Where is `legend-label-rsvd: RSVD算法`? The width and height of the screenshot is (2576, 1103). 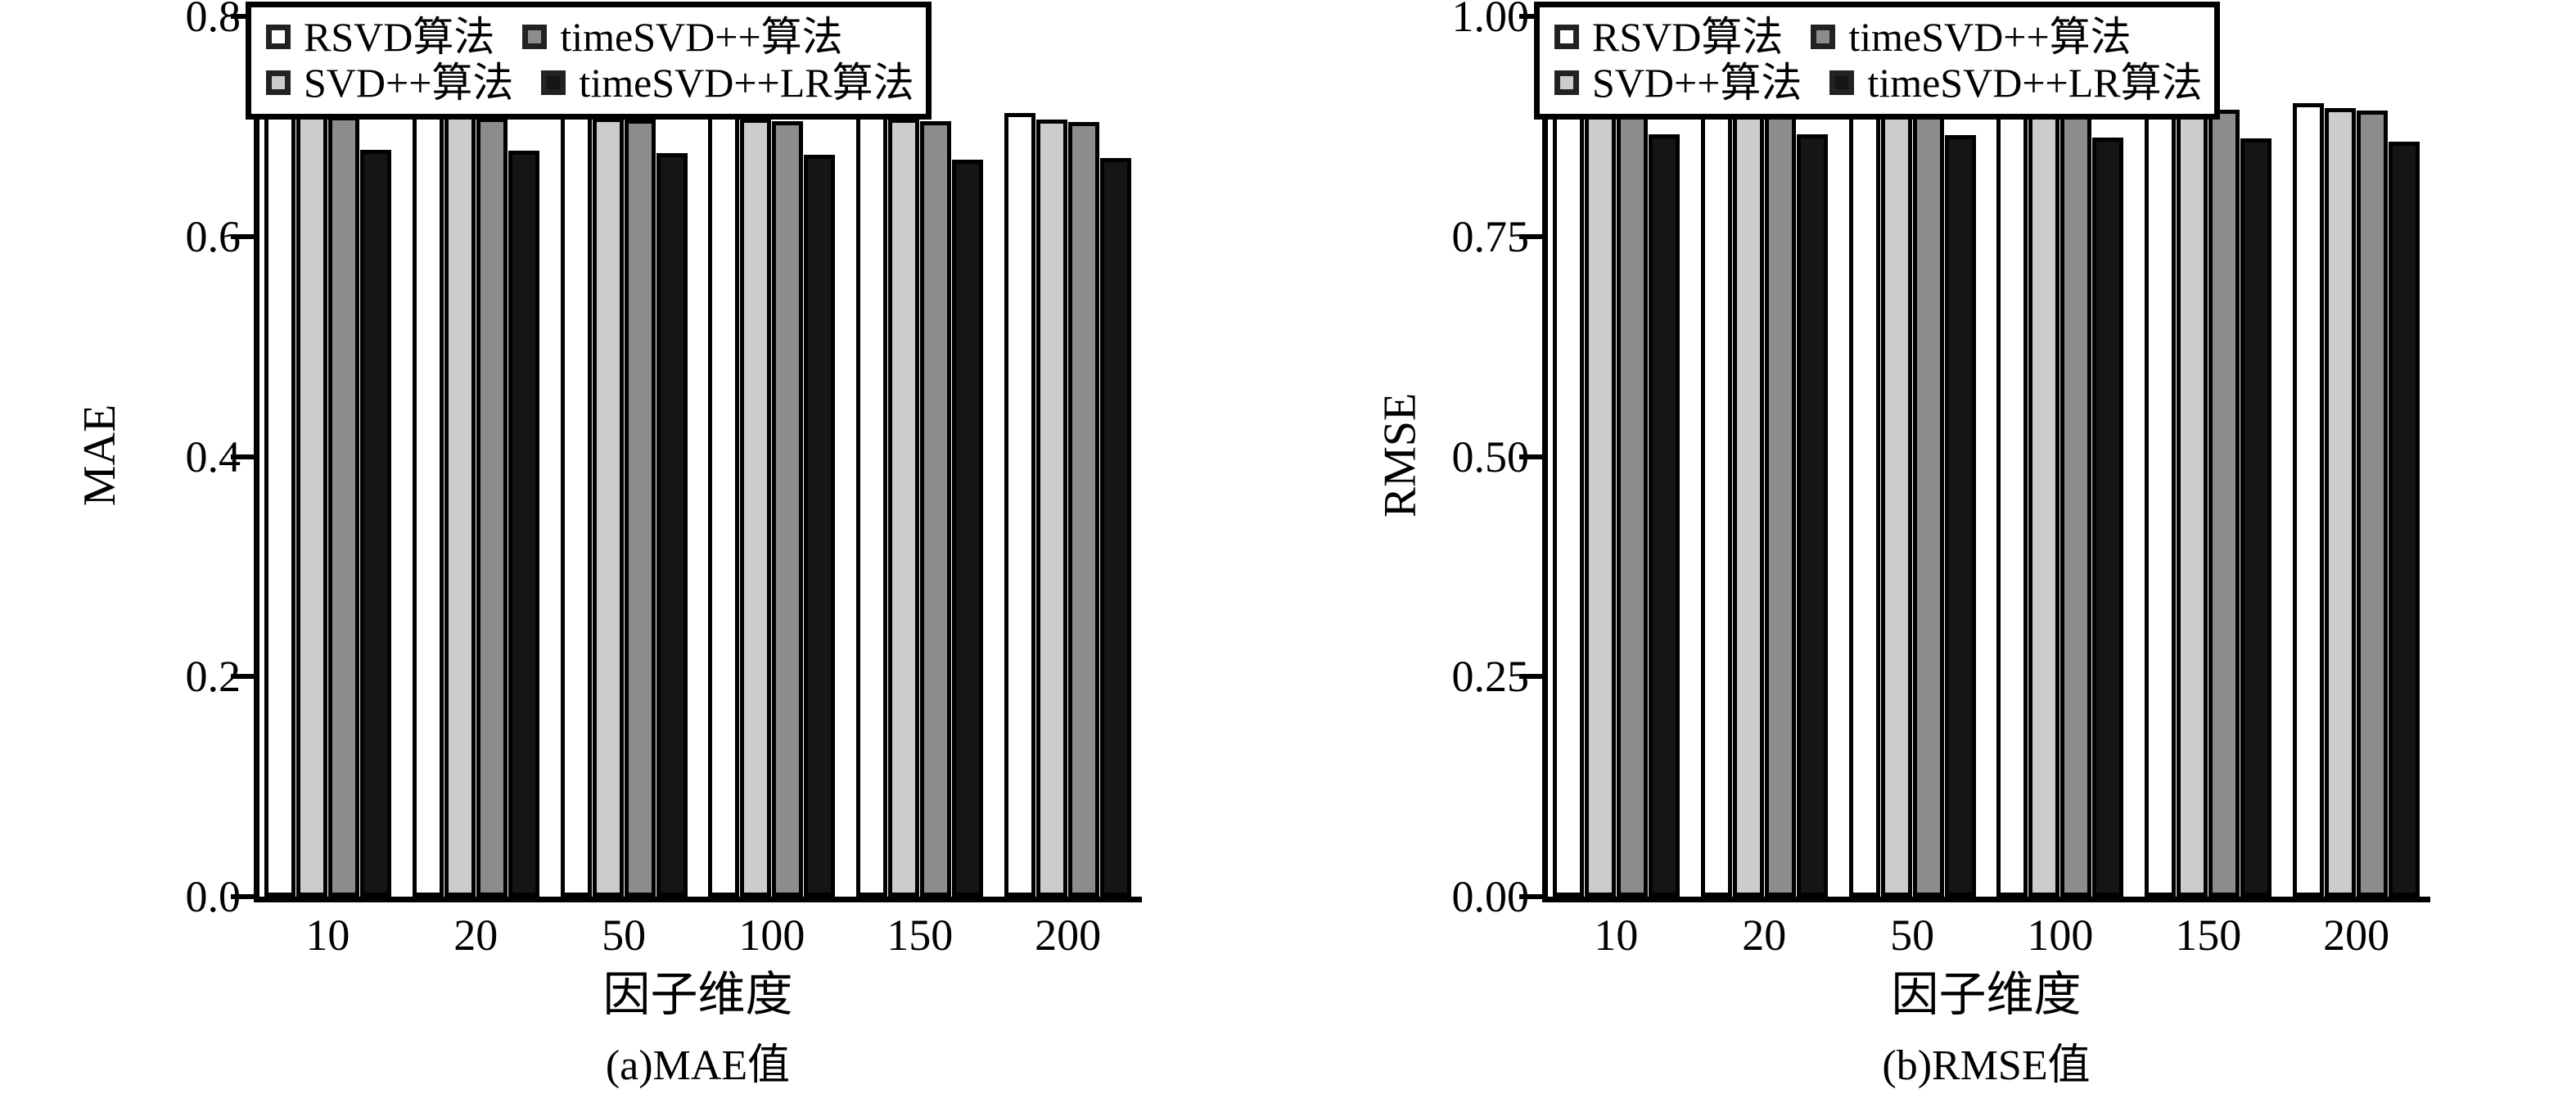 legend-label-rsvd: RSVD算法 is located at coordinates (399, 37).